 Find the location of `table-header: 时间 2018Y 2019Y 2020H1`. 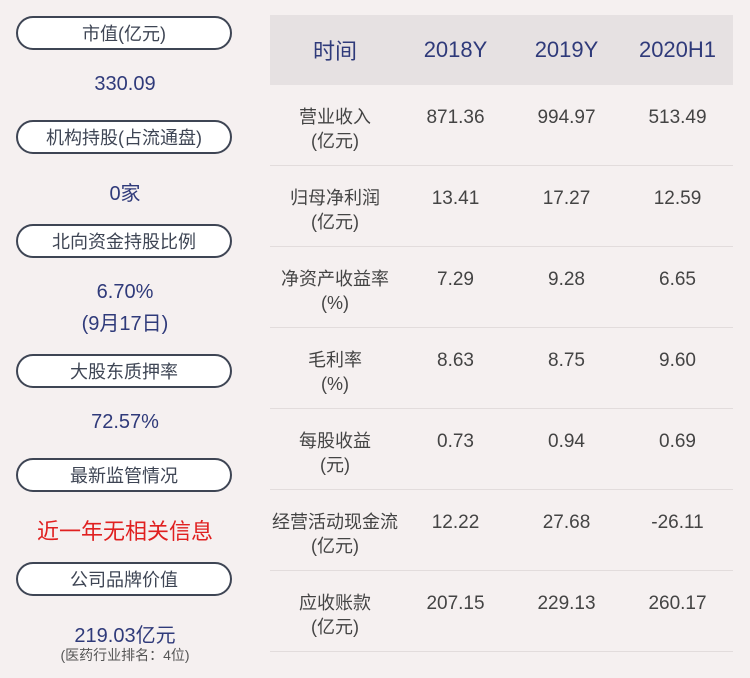

table-header: 时间 2018Y 2019Y 2020H1 is located at coordinates (501, 50).